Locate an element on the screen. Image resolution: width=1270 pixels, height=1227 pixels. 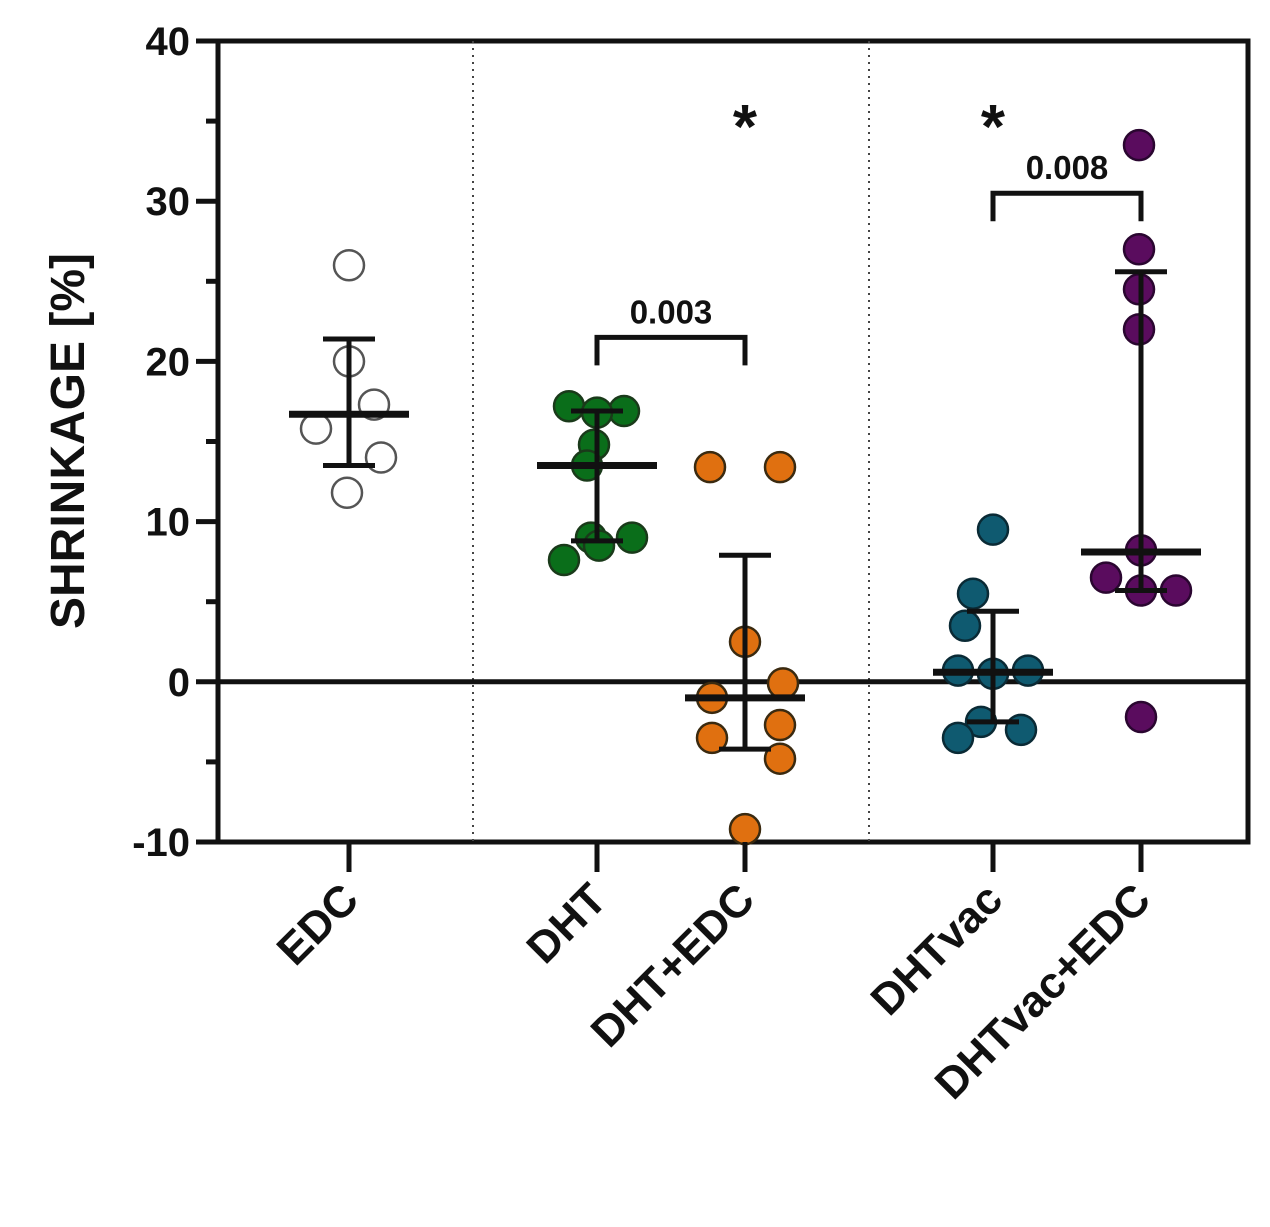
y-tick-label: 10 is located at coordinates (168, 523).